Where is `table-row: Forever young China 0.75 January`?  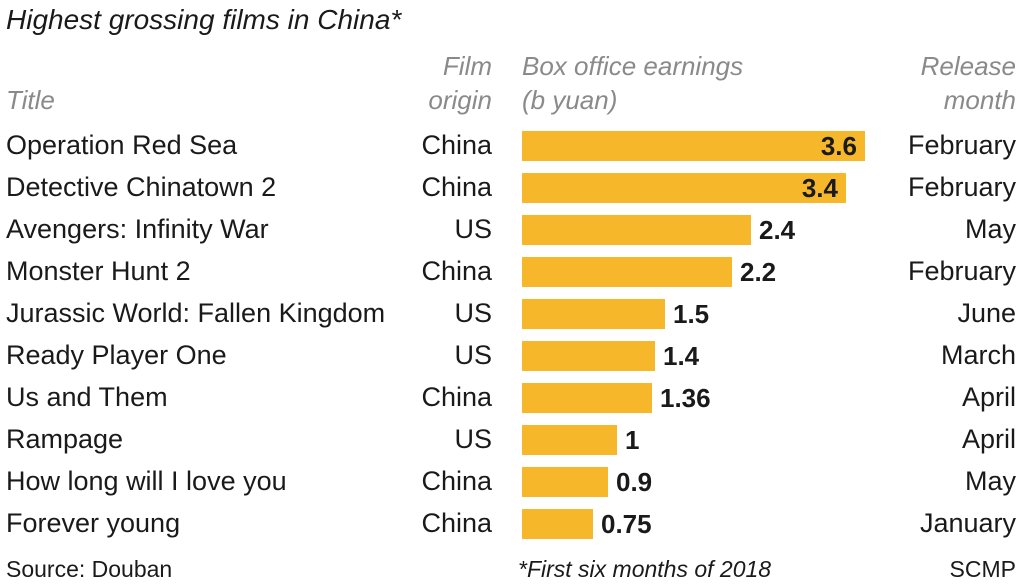 table-row: Forever young China 0.75 January is located at coordinates (512, 523).